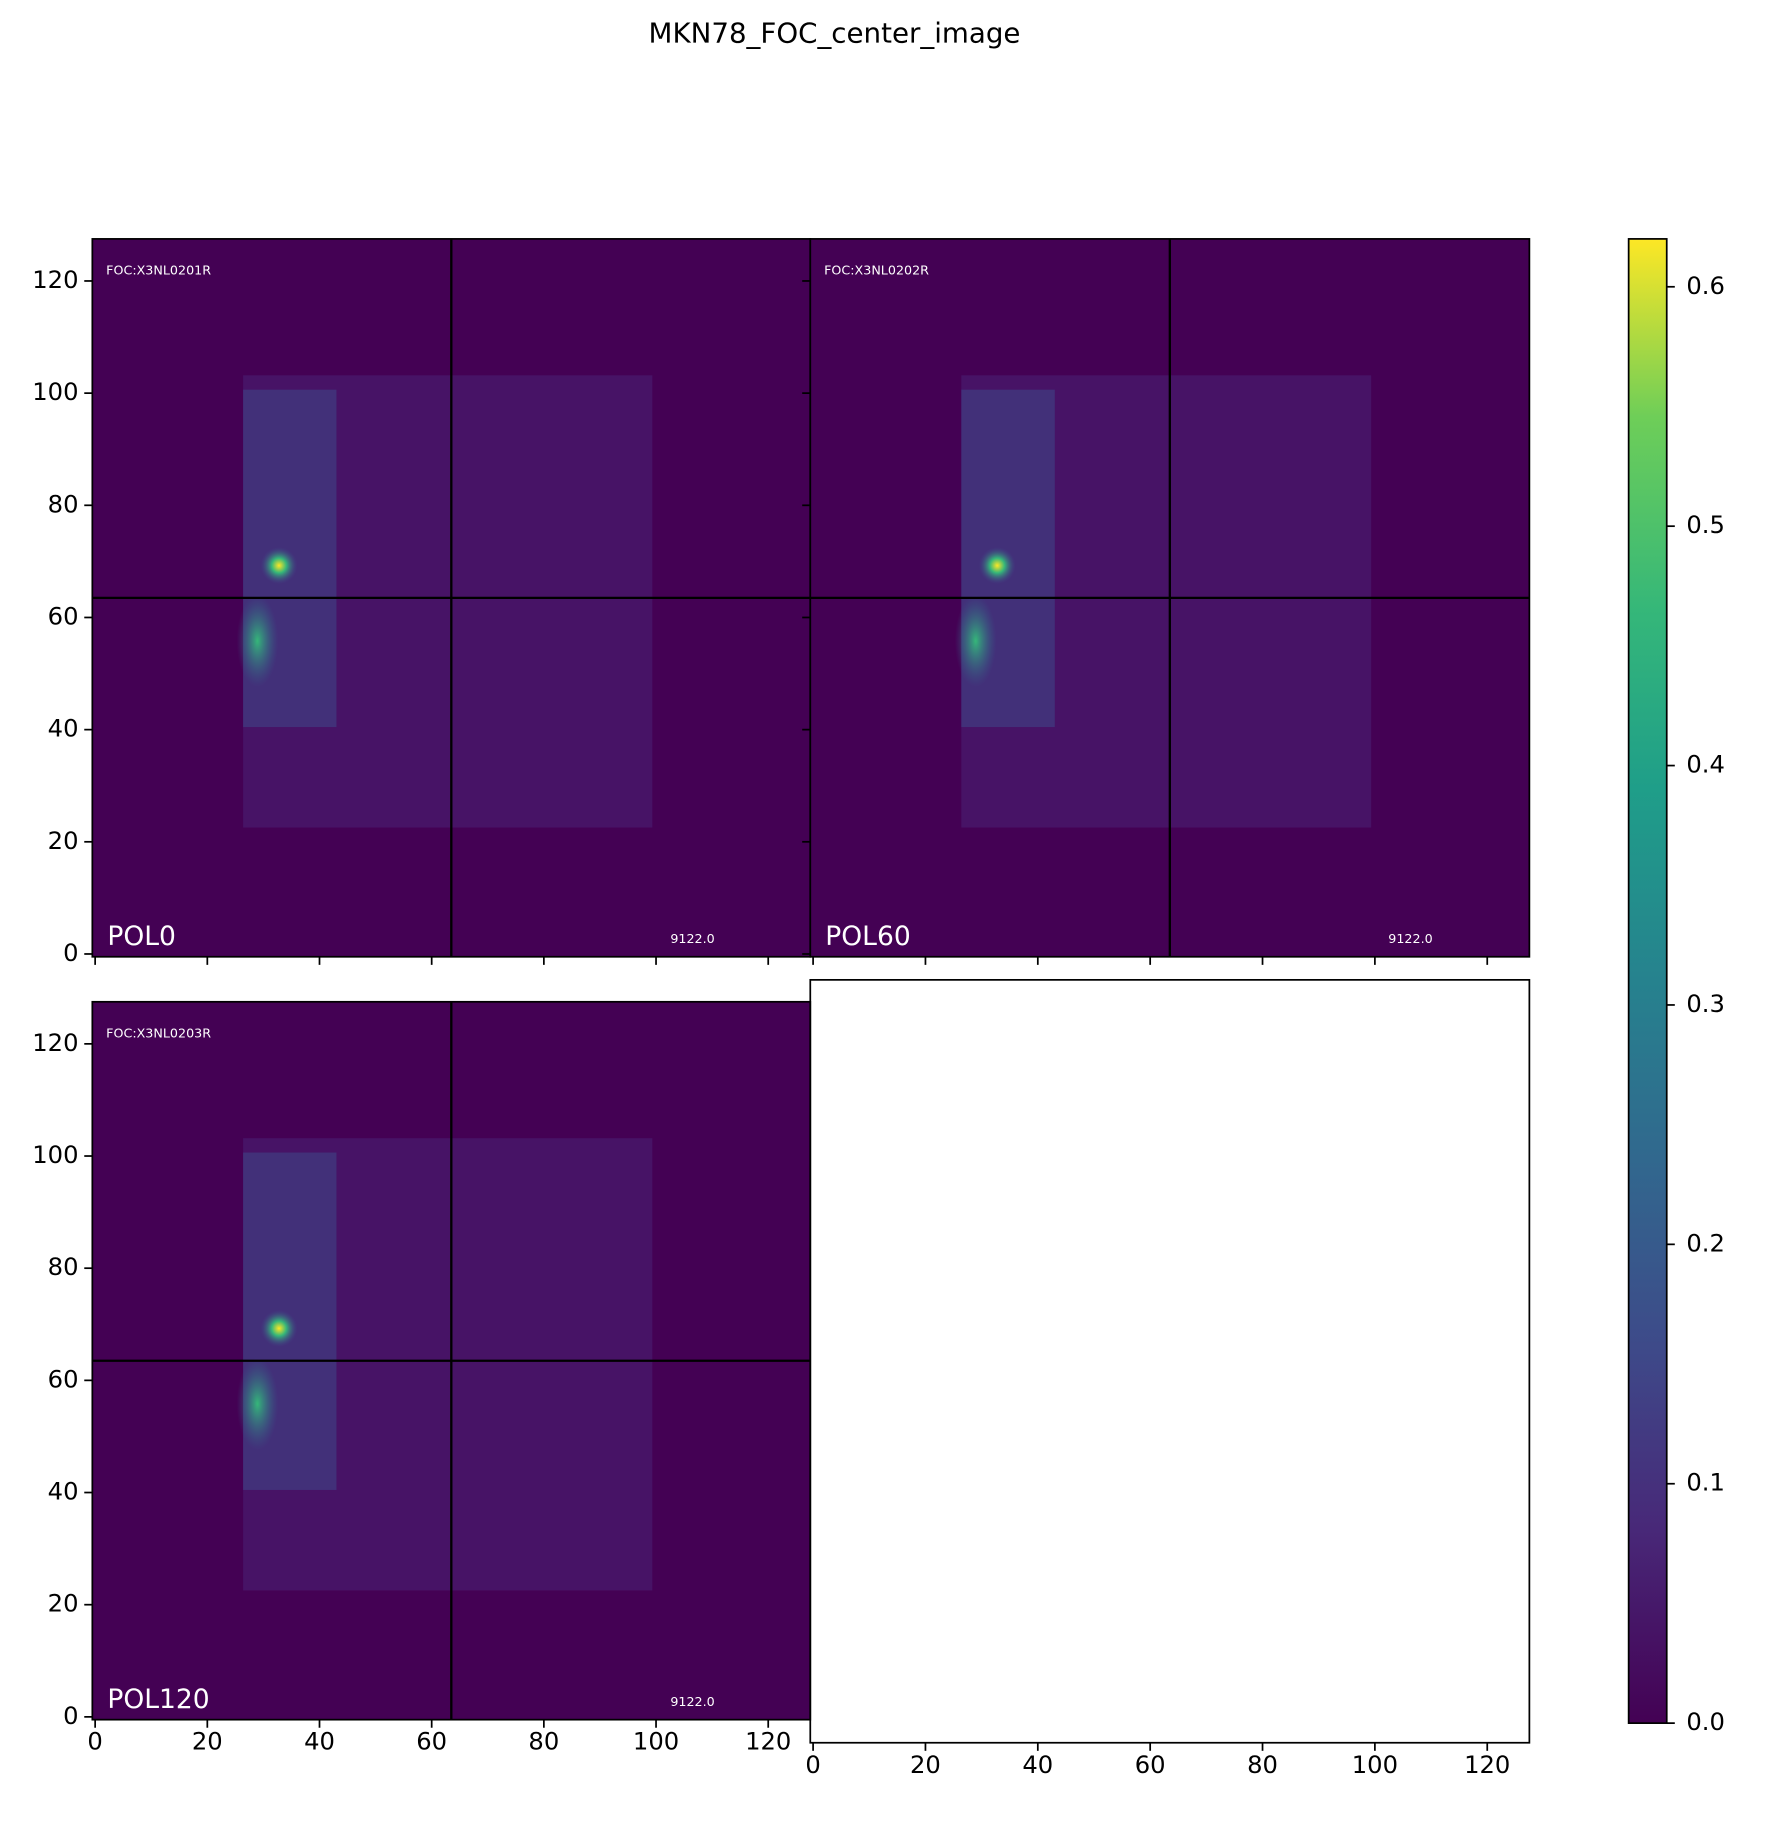 Image resolution: width=1766 pixels, height=1827 pixels. Describe the element at coordinates (876, 270) in the screenshot. I see `corner-text: FOC:X3NL0202R` at that location.